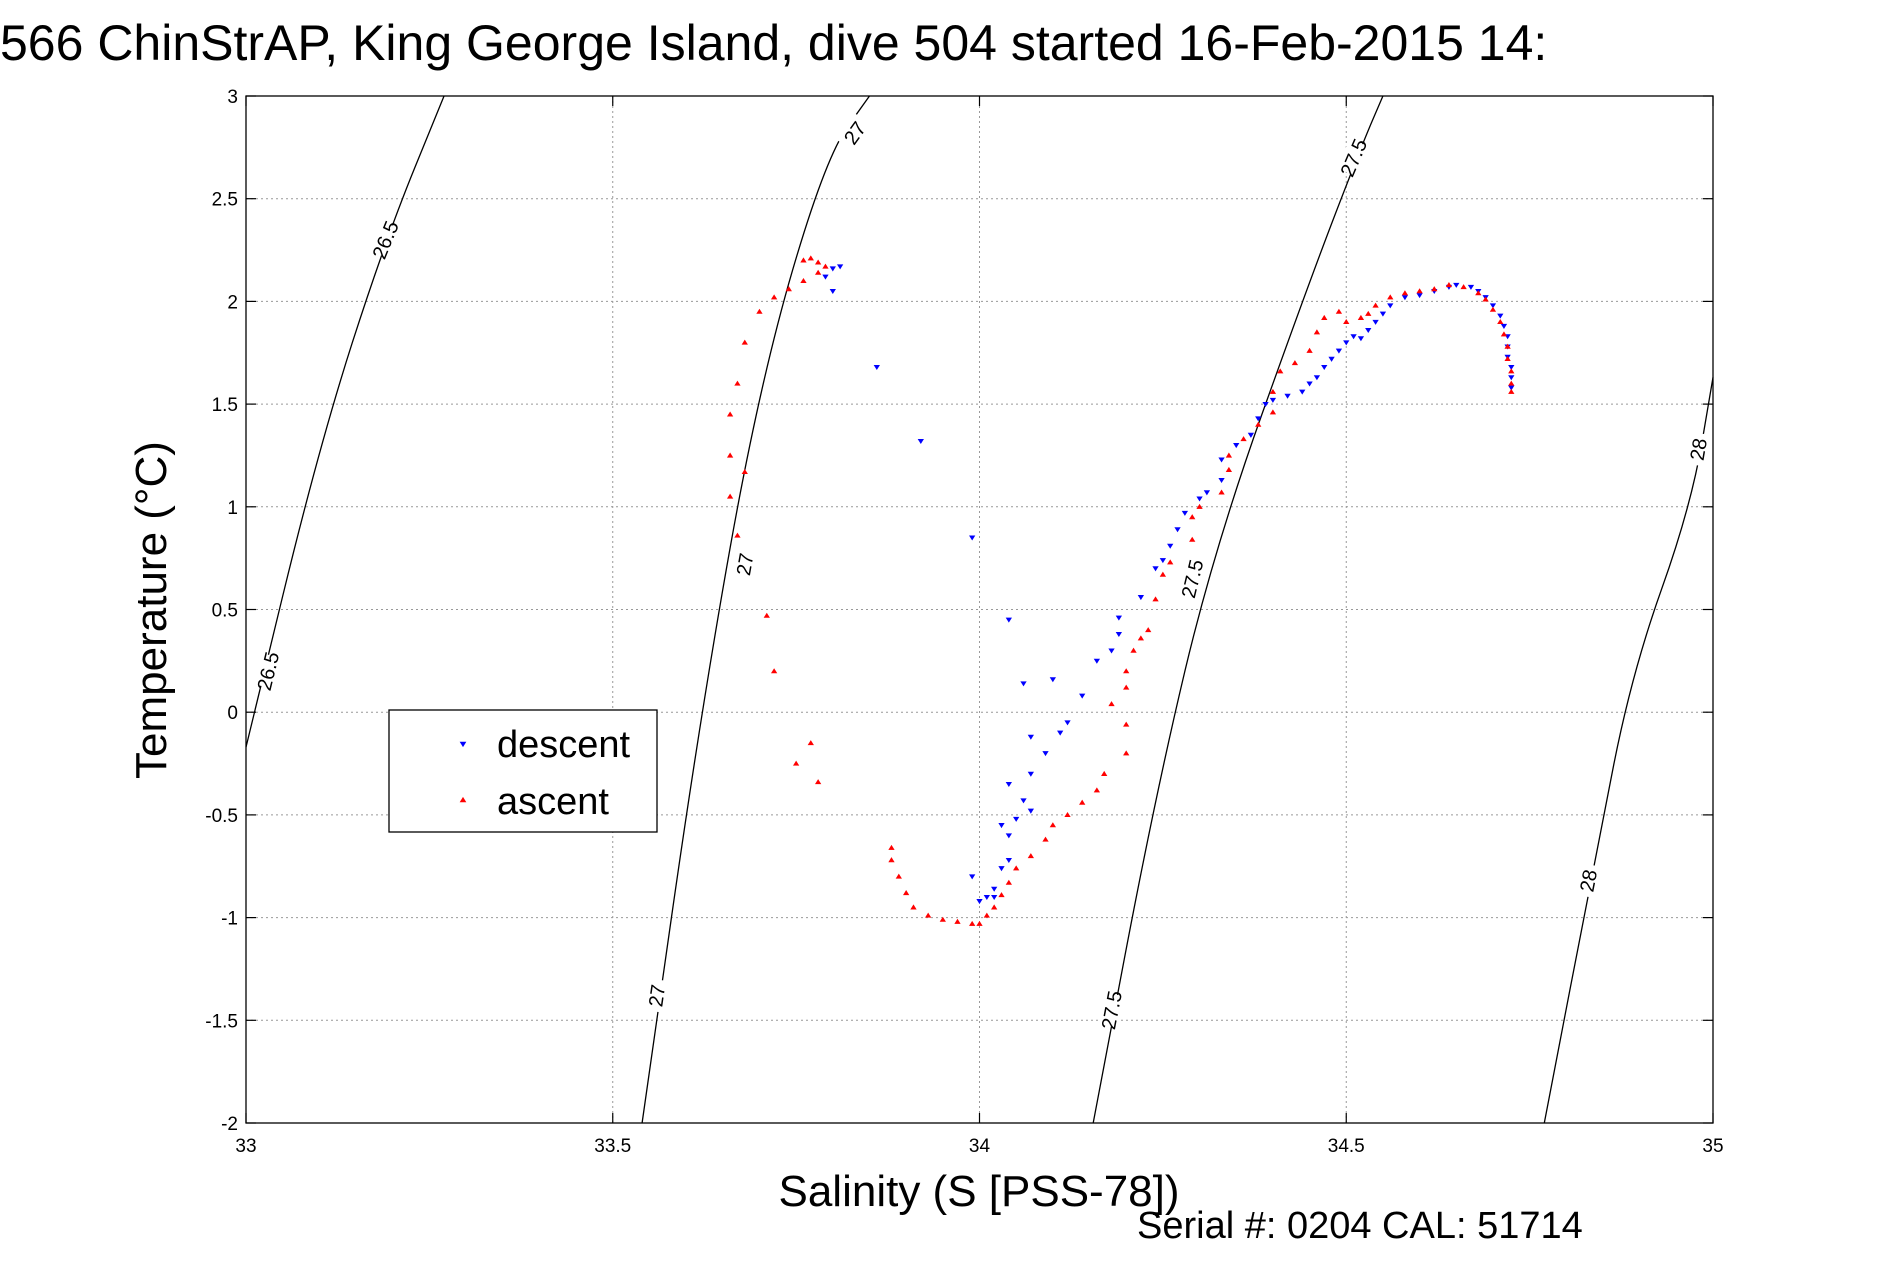  What do you see at coordinates (463, 799) in the screenshot?
I see `legend-marker-ascent` at bounding box center [463, 799].